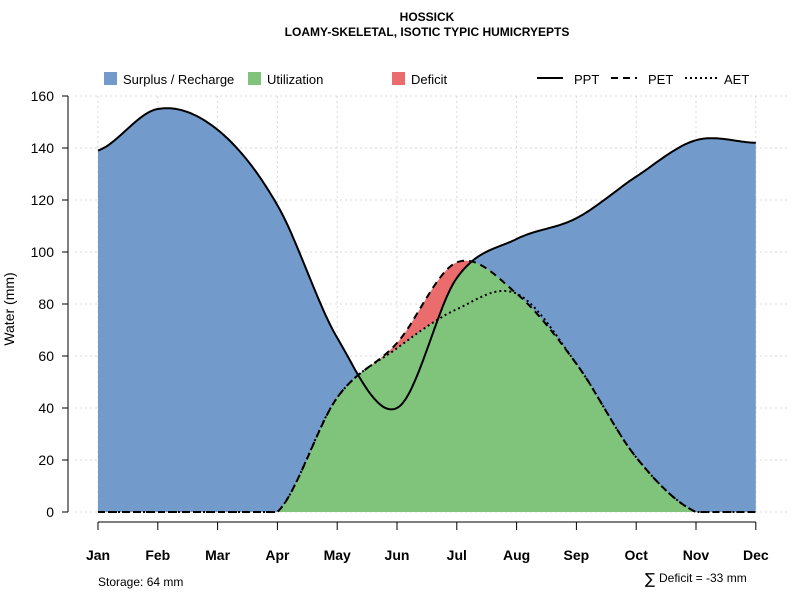 This screenshot has width=800, height=600. Describe the element at coordinates (427, 17) in the screenshot. I see `chart-title: HOSSICK` at that location.